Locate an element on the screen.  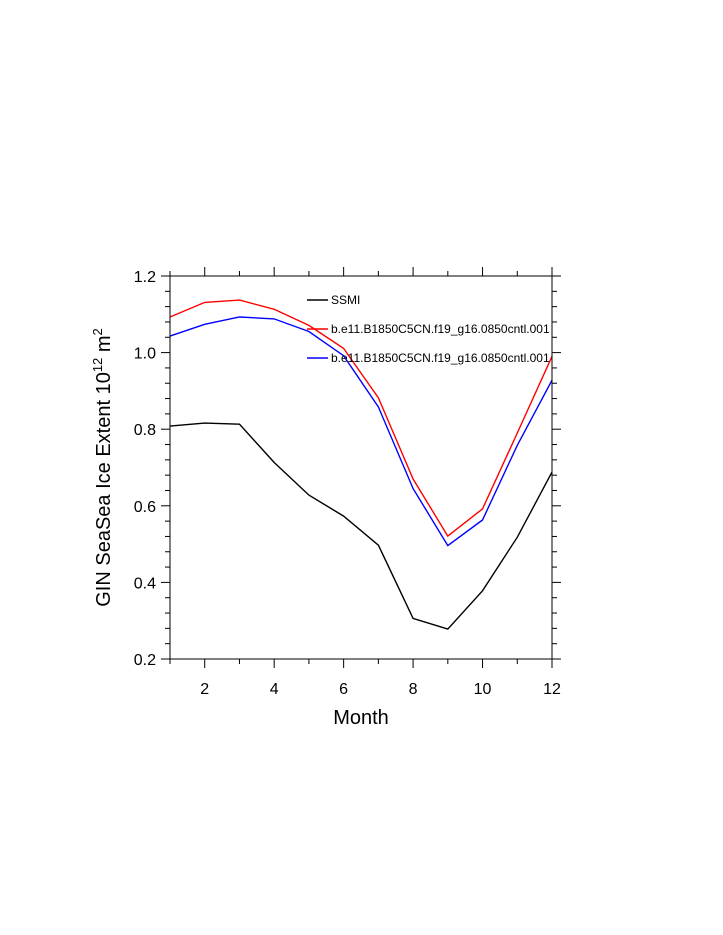
legend-label: SSMI is located at coordinates (345, 300).